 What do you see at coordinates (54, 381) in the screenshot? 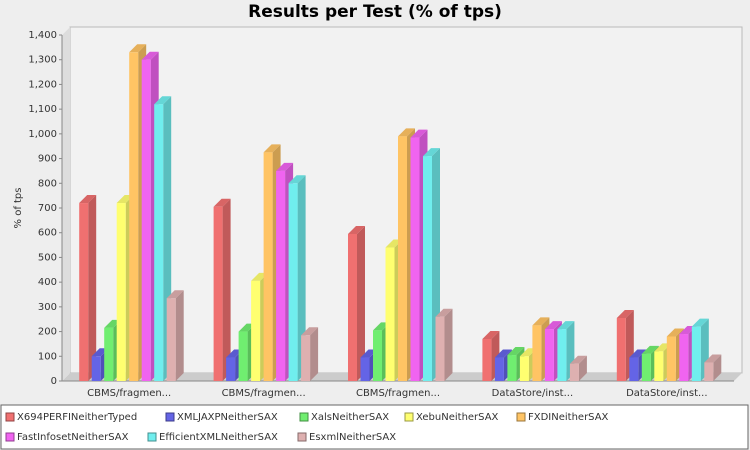
I see `y-tick-label: 0` at bounding box center [54, 381].